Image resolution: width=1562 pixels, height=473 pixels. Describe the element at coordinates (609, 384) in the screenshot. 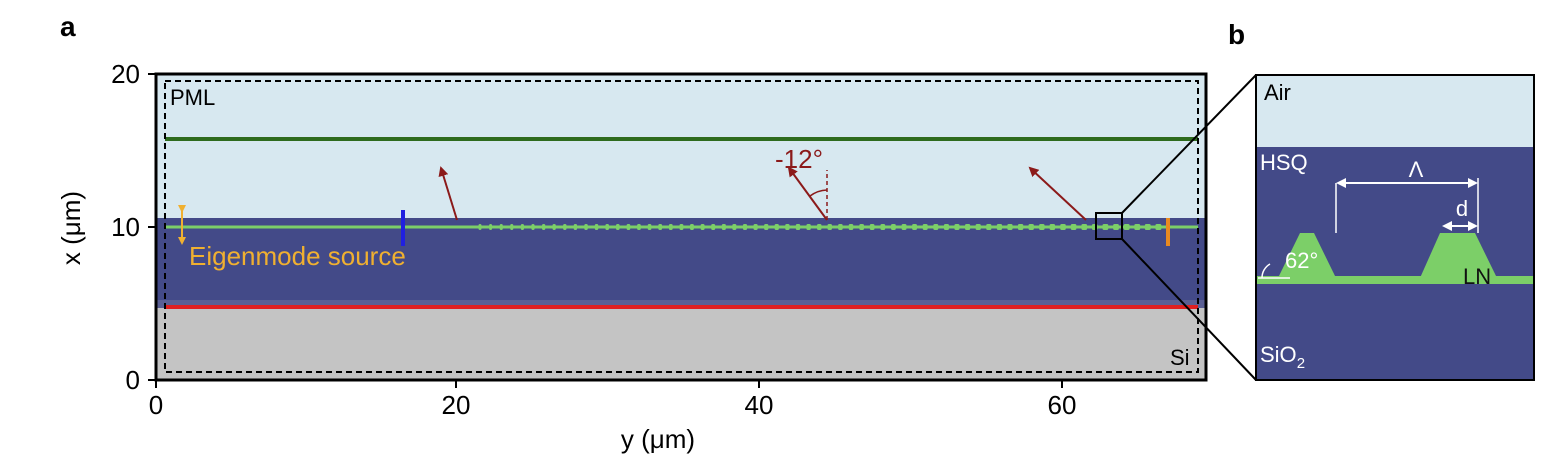

I see `y-axis-ticks` at that location.